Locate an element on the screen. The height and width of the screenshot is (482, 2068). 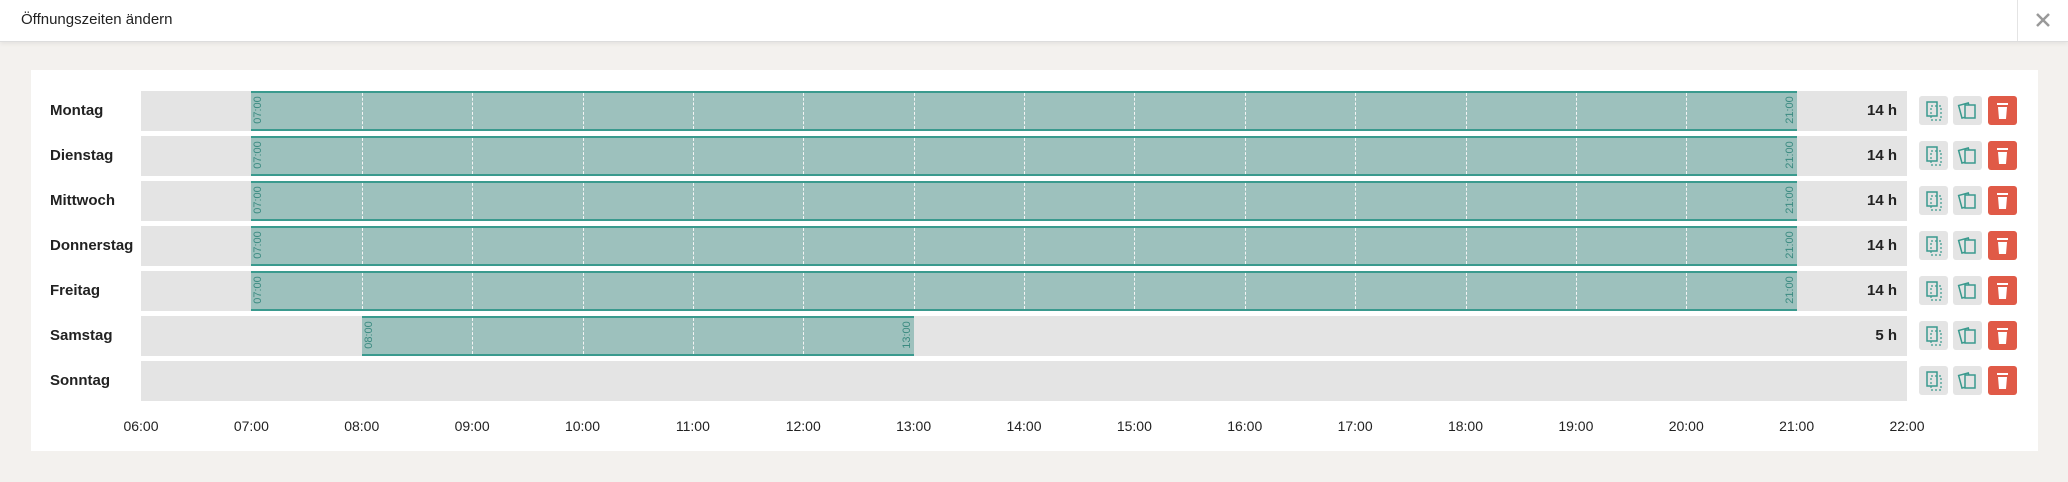
axis-tick-label: 14:00 is located at coordinates (1024, 426).